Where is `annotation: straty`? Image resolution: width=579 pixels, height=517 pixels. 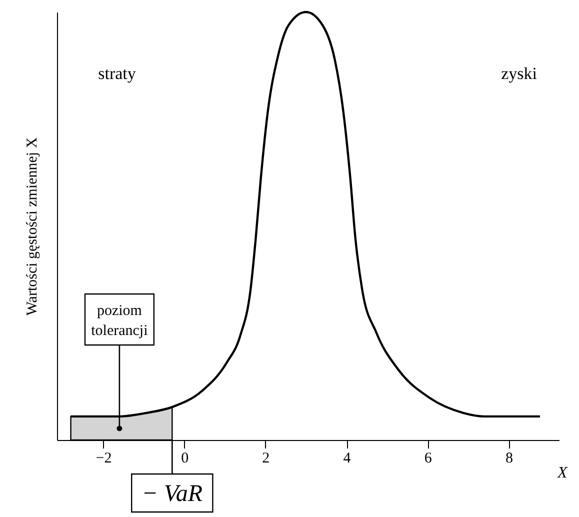 annotation: straty is located at coordinates (117, 73).